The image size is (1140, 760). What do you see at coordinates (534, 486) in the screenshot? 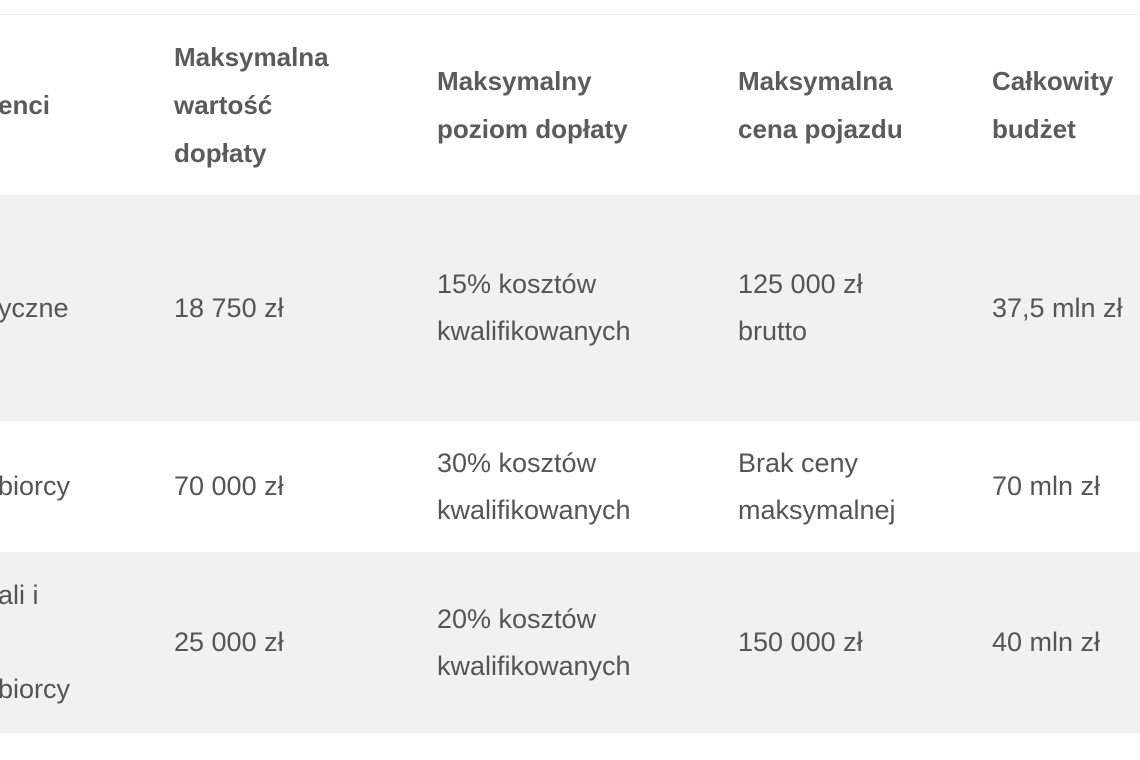
I see `cell-text: 30% kosztów kwalifikowanych` at bounding box center [534, 486].